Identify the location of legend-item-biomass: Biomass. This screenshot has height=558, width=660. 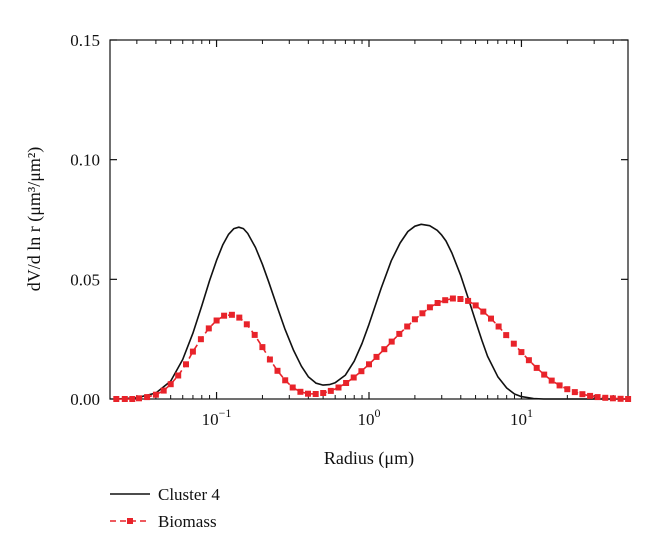
(163, 521).